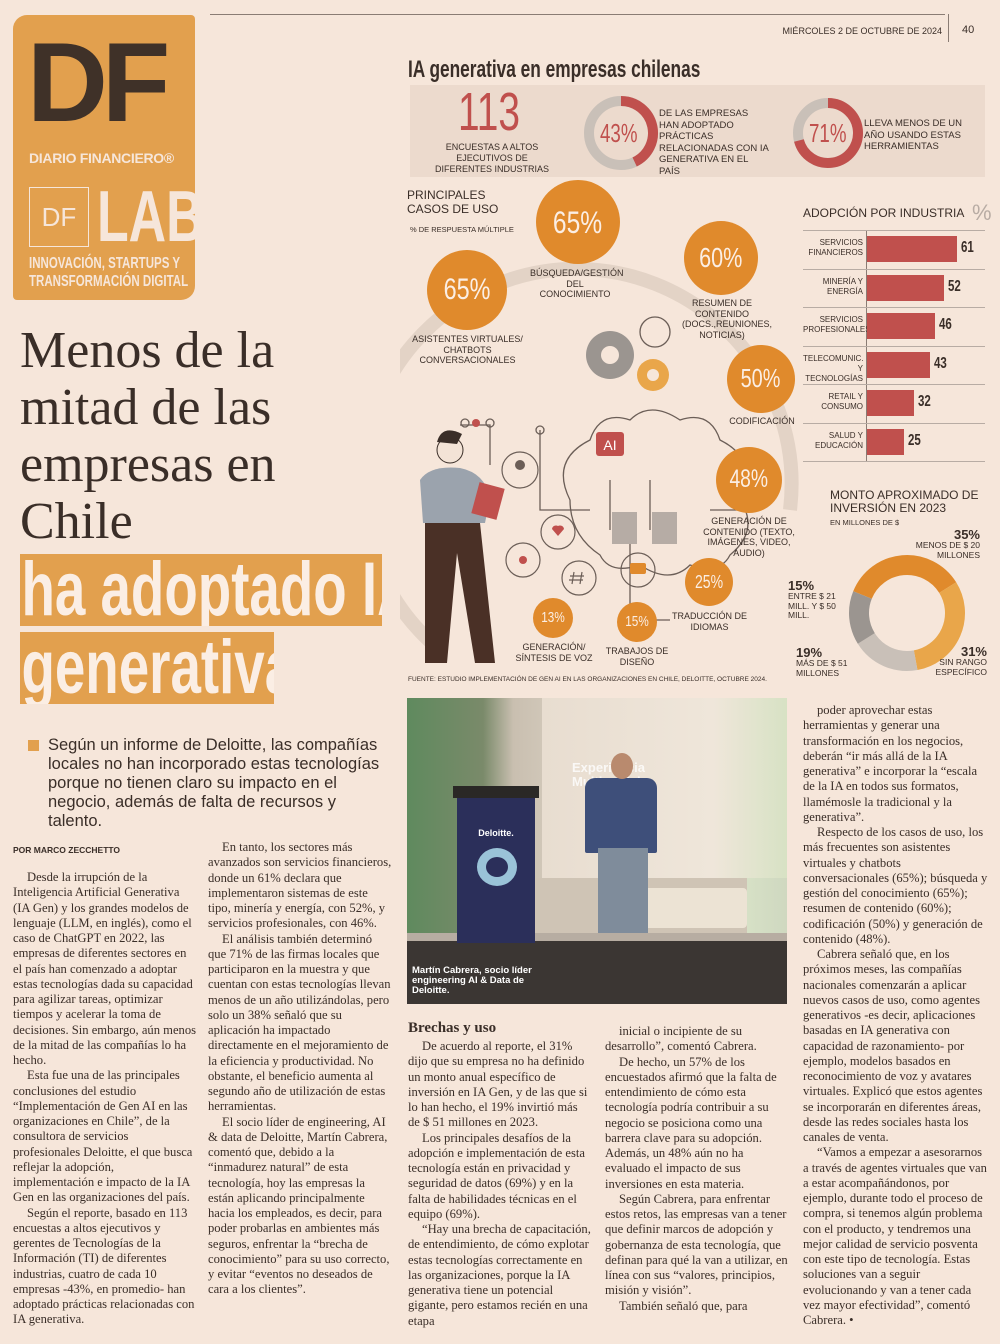 The height and width of the screenshot is (1344, 1000). I want to click on donut-slice-label: 15% ENTRE $ 21 MILL. Y $ 50 MILL., so click(823, 600).